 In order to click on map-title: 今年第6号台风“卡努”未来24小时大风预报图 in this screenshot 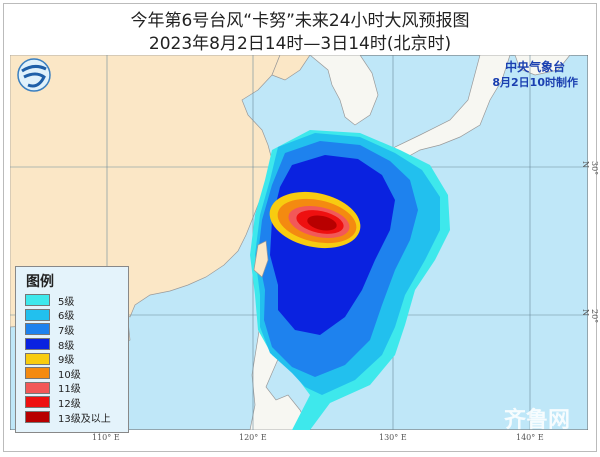, I will do `click(300, 21)`.